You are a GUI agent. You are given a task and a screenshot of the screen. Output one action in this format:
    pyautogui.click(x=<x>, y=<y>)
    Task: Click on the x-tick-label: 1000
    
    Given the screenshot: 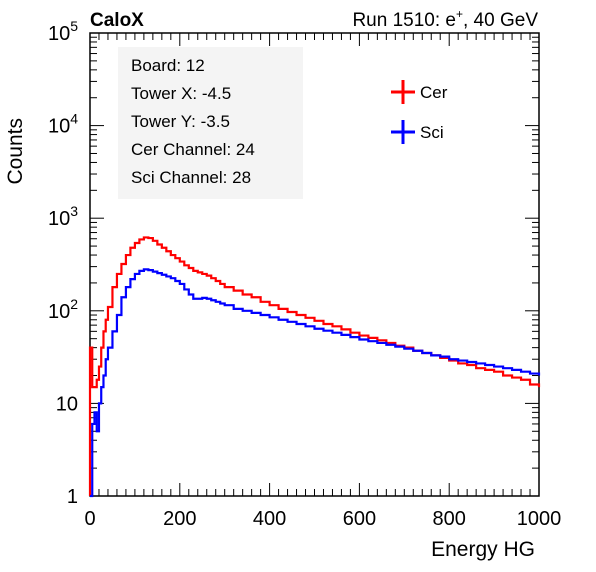 What is the action you would take?
    pyautogui.click(x=539, y=519)
    